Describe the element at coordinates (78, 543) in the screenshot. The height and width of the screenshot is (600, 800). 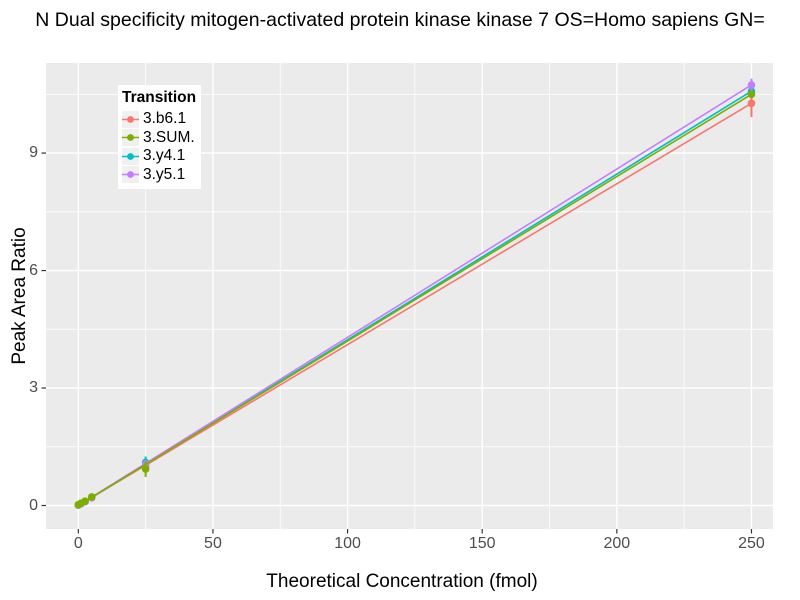
I see `x-tick-label: 0` at that location.